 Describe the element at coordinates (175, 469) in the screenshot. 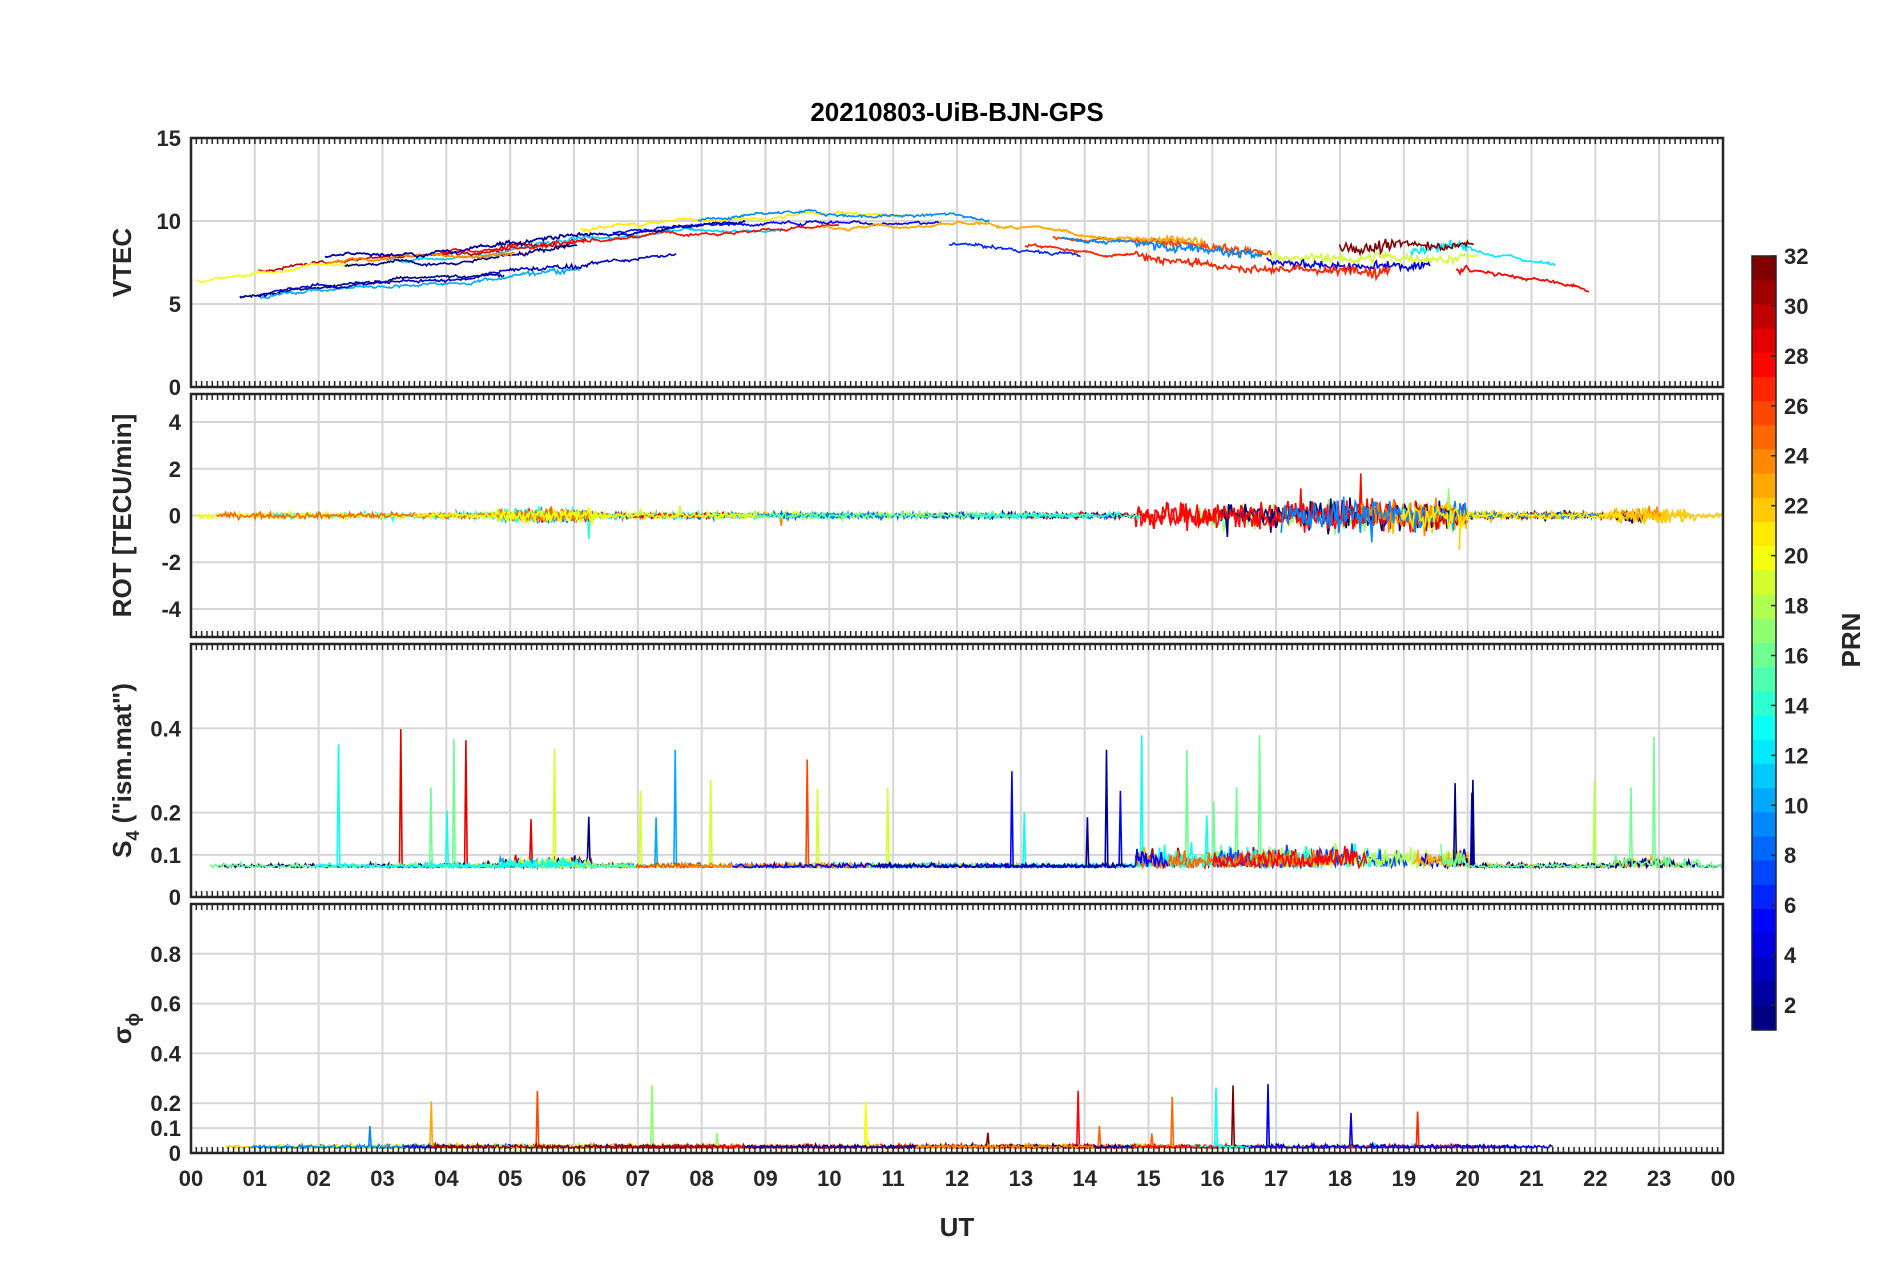

I see `y-tick-label: 2` at that location.